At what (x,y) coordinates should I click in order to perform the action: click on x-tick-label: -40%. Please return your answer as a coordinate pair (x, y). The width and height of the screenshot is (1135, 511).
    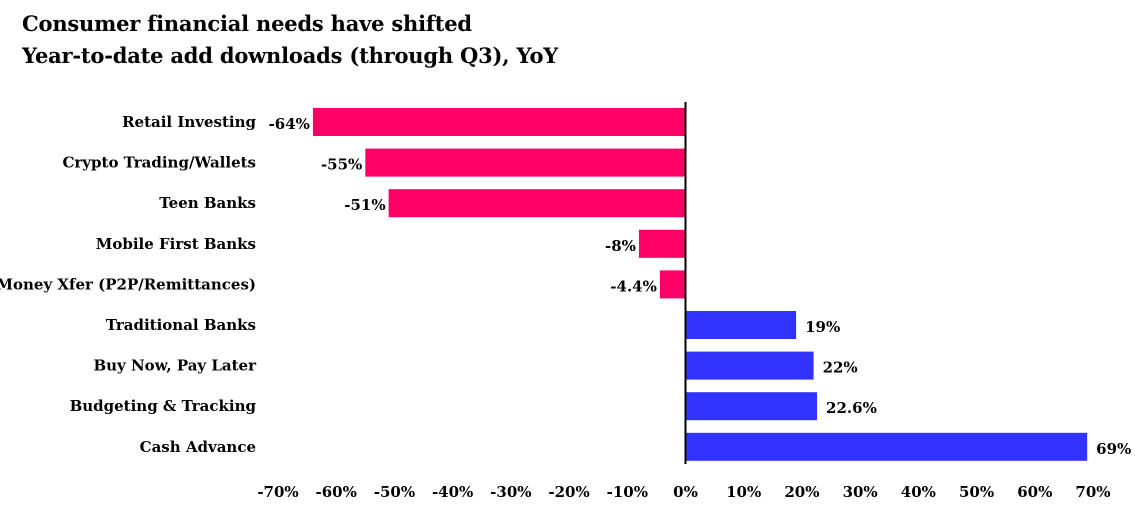
    Looking at the image, I should click on (452, 492).